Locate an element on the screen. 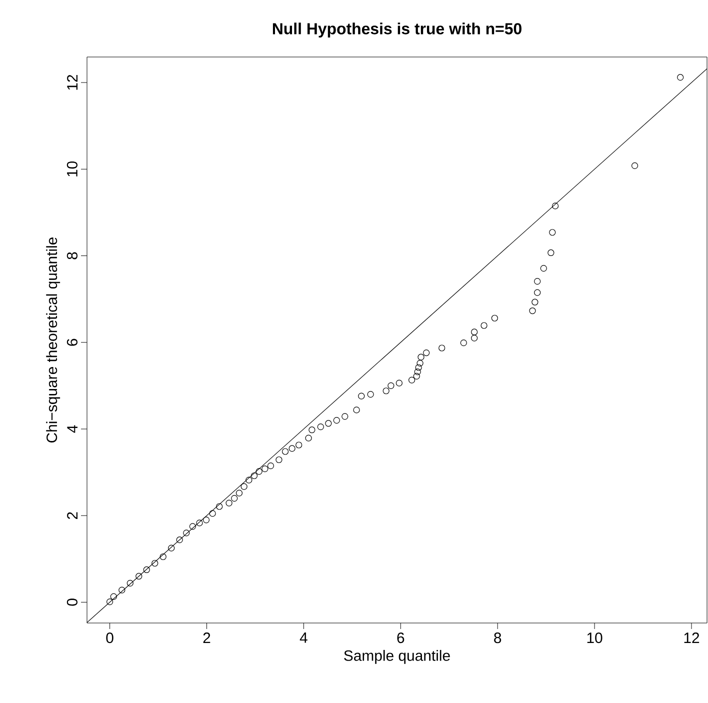  x-axis-title: Sample quantile is located at coordinates (397, 657).